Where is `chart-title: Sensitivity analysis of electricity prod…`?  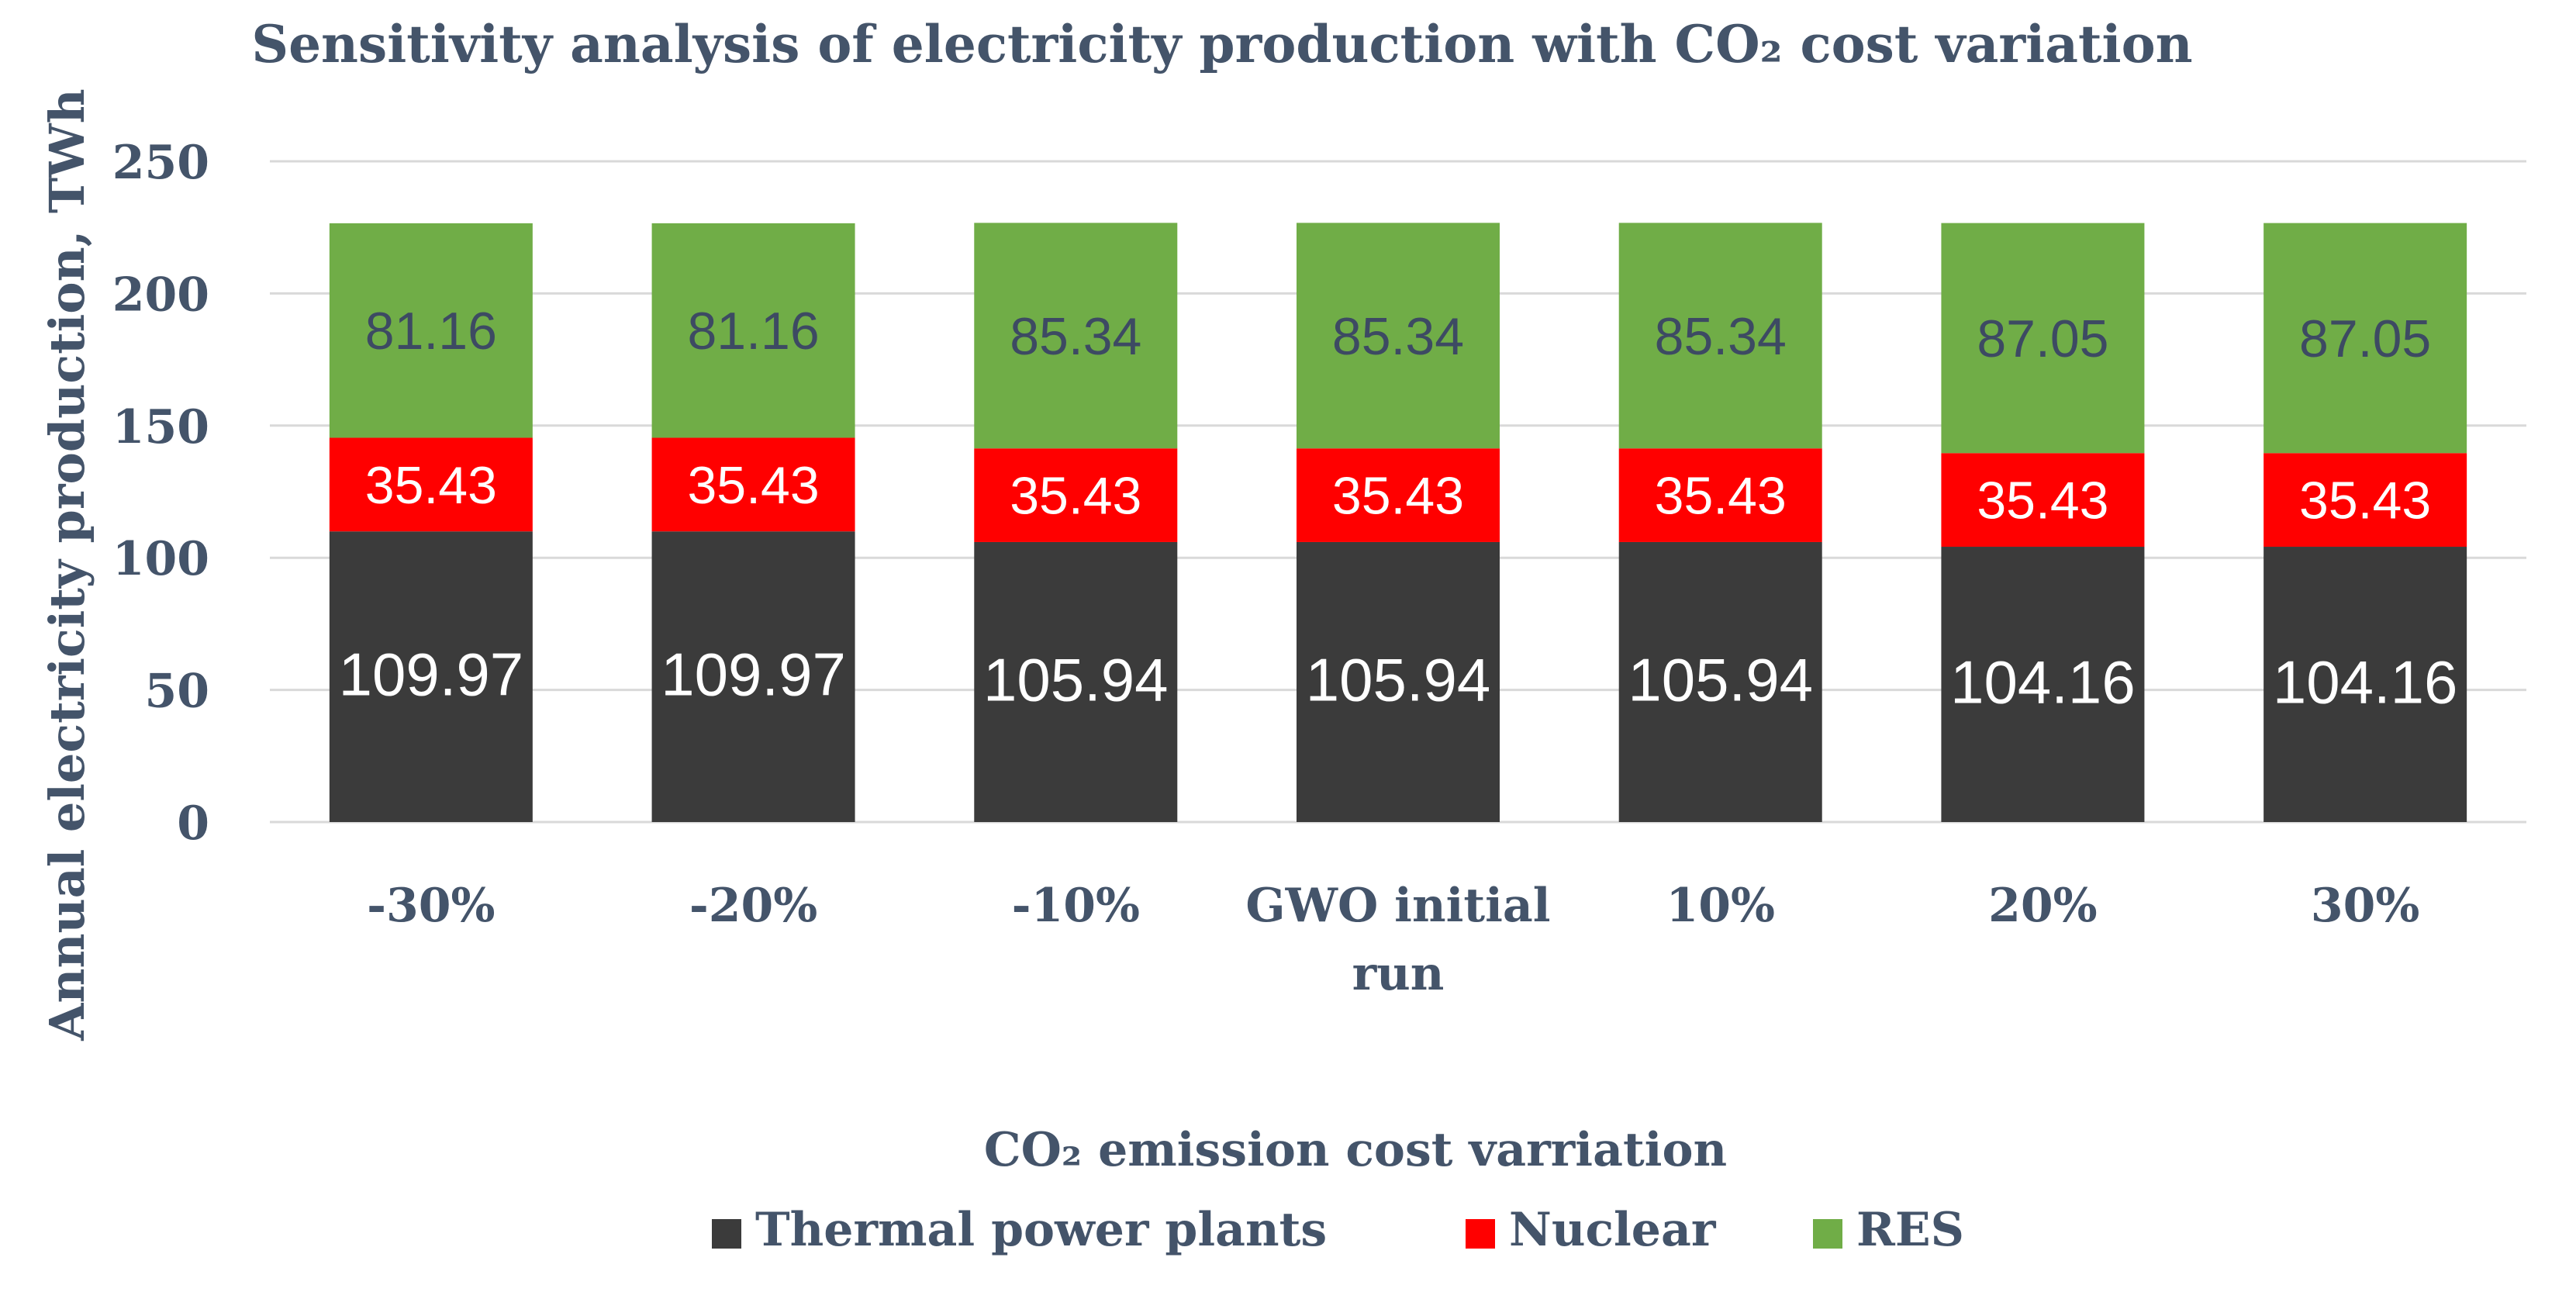 chart-title: Sensitivity analysis of electricity prod… is located at coordinates (1221, 44).